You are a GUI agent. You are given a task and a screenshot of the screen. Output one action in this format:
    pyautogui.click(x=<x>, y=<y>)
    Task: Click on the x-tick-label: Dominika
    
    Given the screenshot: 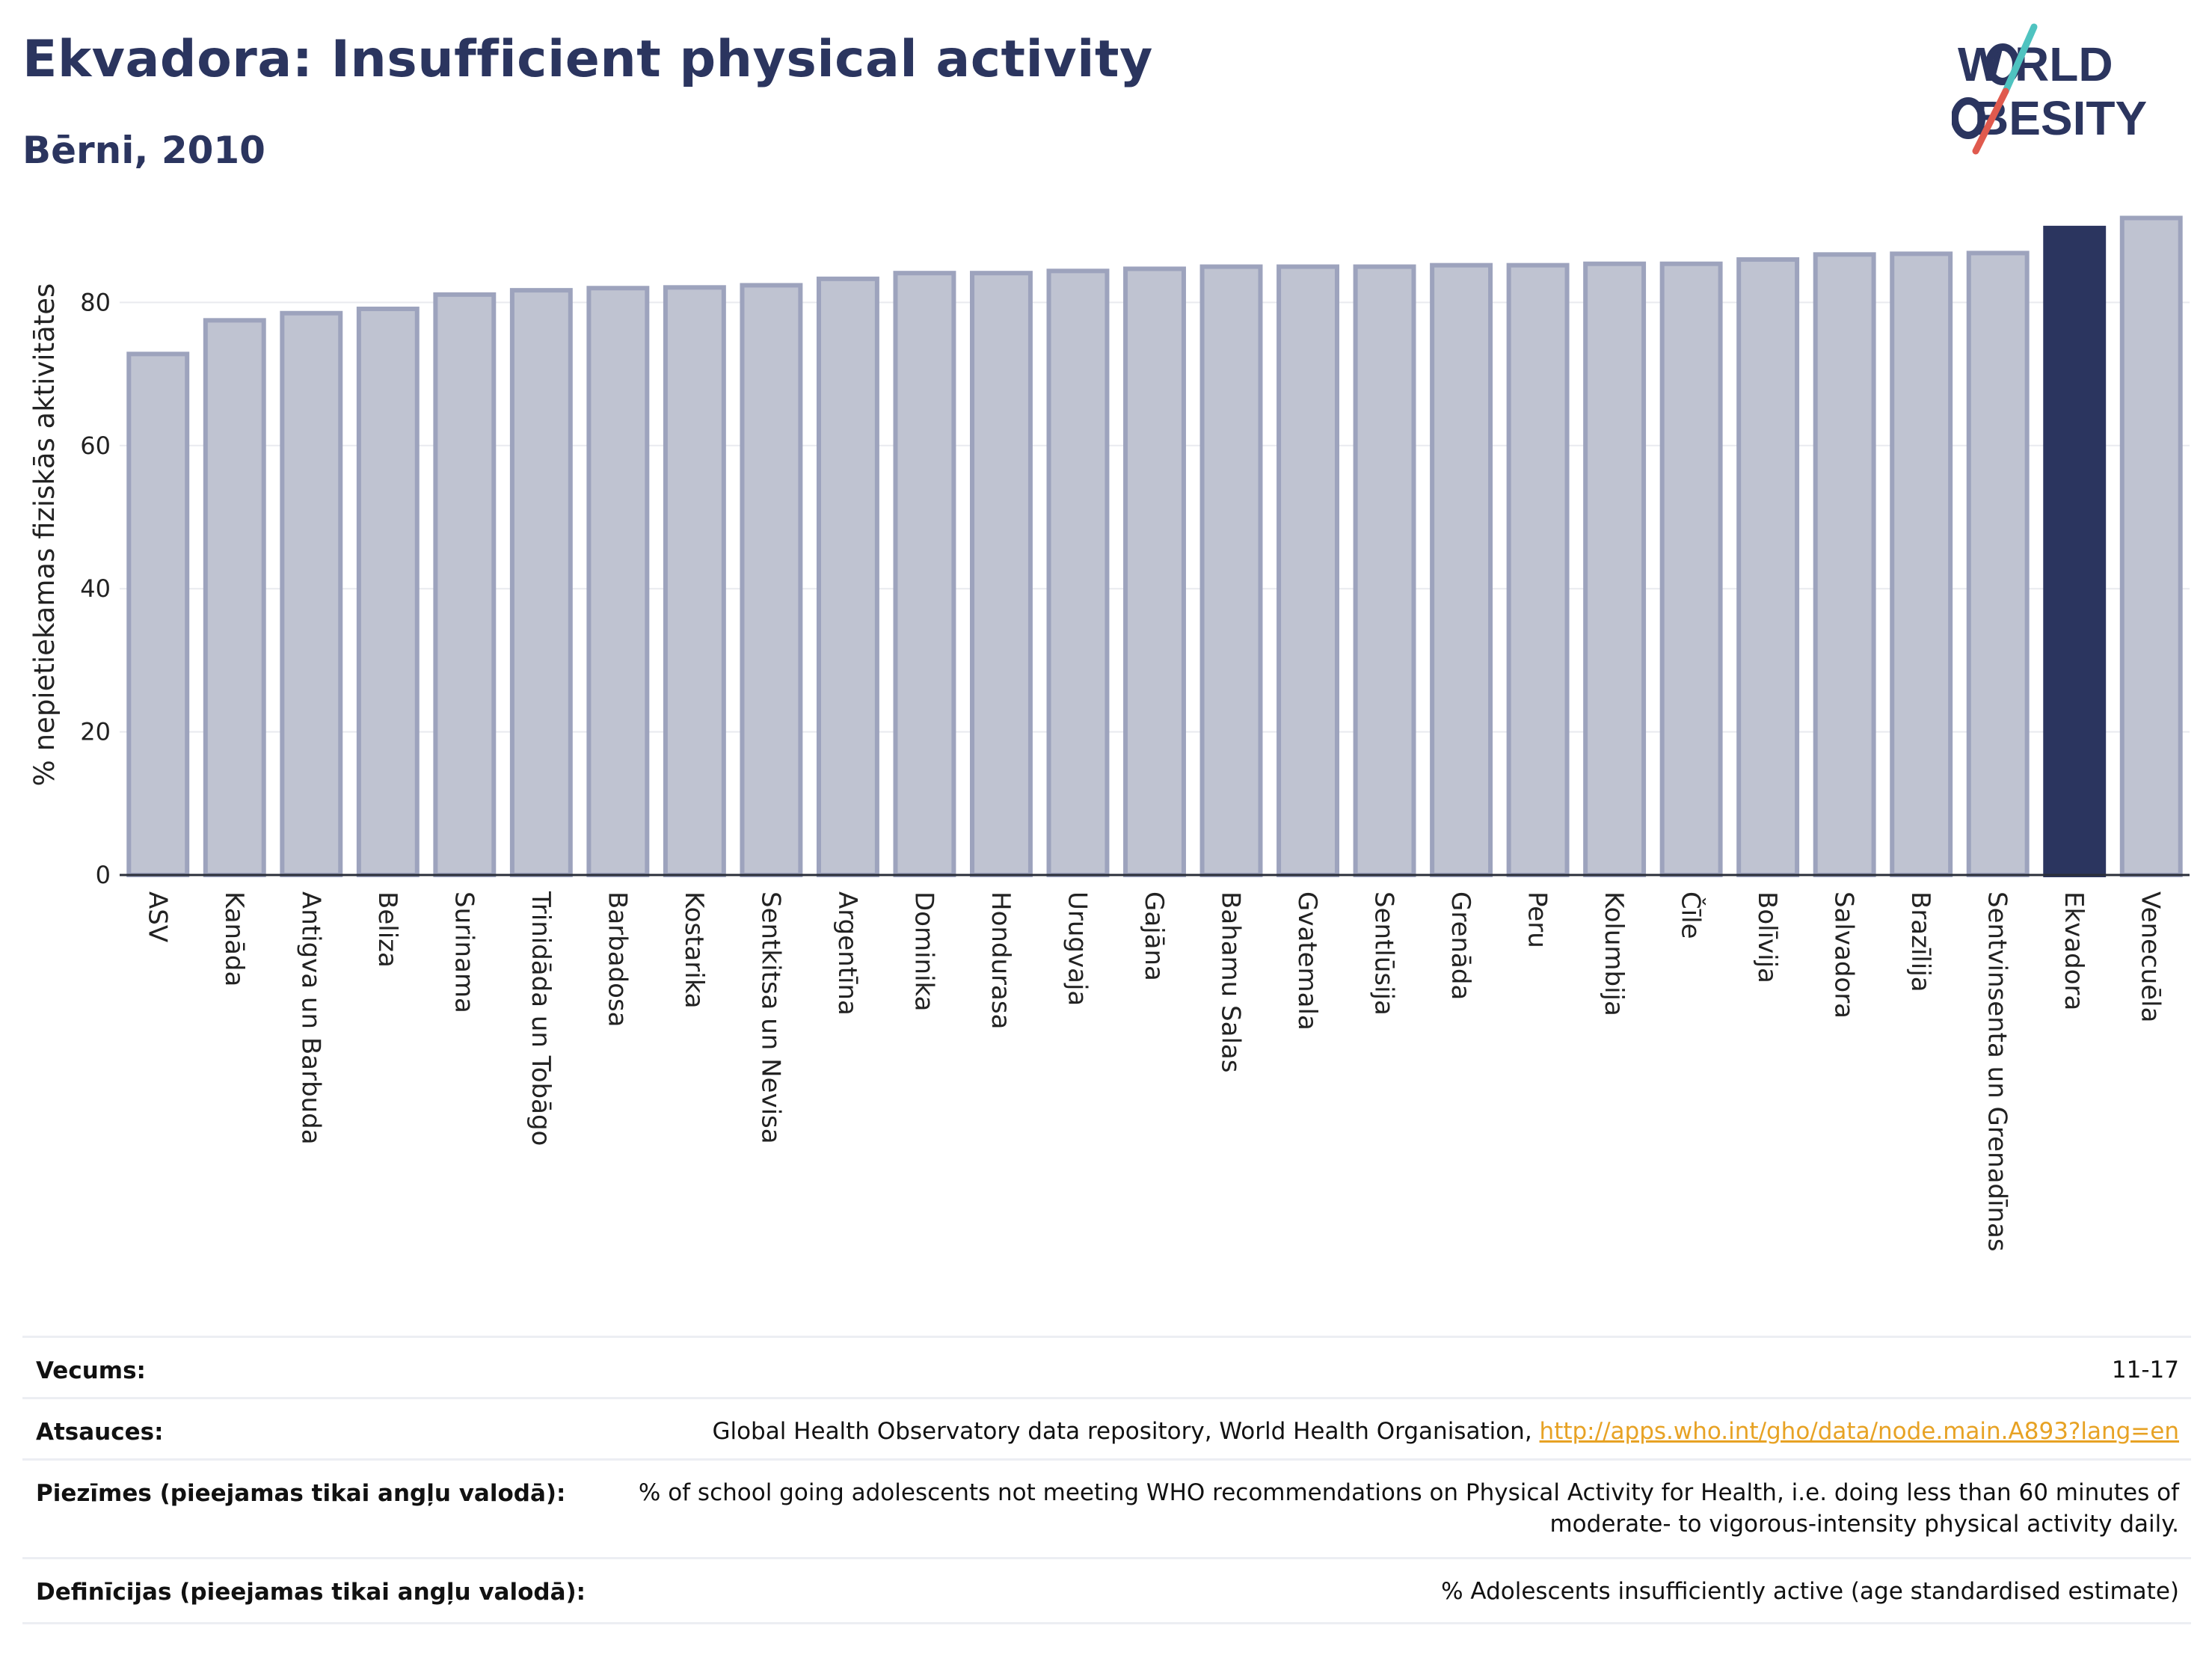 What is the action you would take?
    pyautogui.click(x=923, y=951)
    